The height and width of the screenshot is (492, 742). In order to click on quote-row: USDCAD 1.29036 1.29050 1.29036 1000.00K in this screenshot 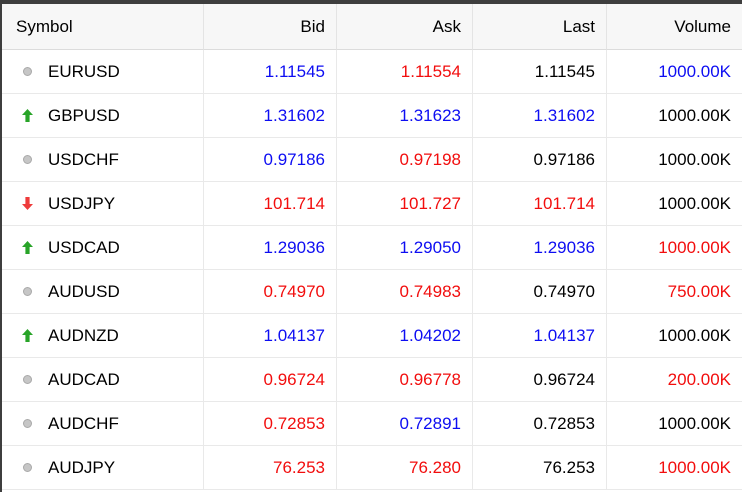, I will do `click(372, 248)`.